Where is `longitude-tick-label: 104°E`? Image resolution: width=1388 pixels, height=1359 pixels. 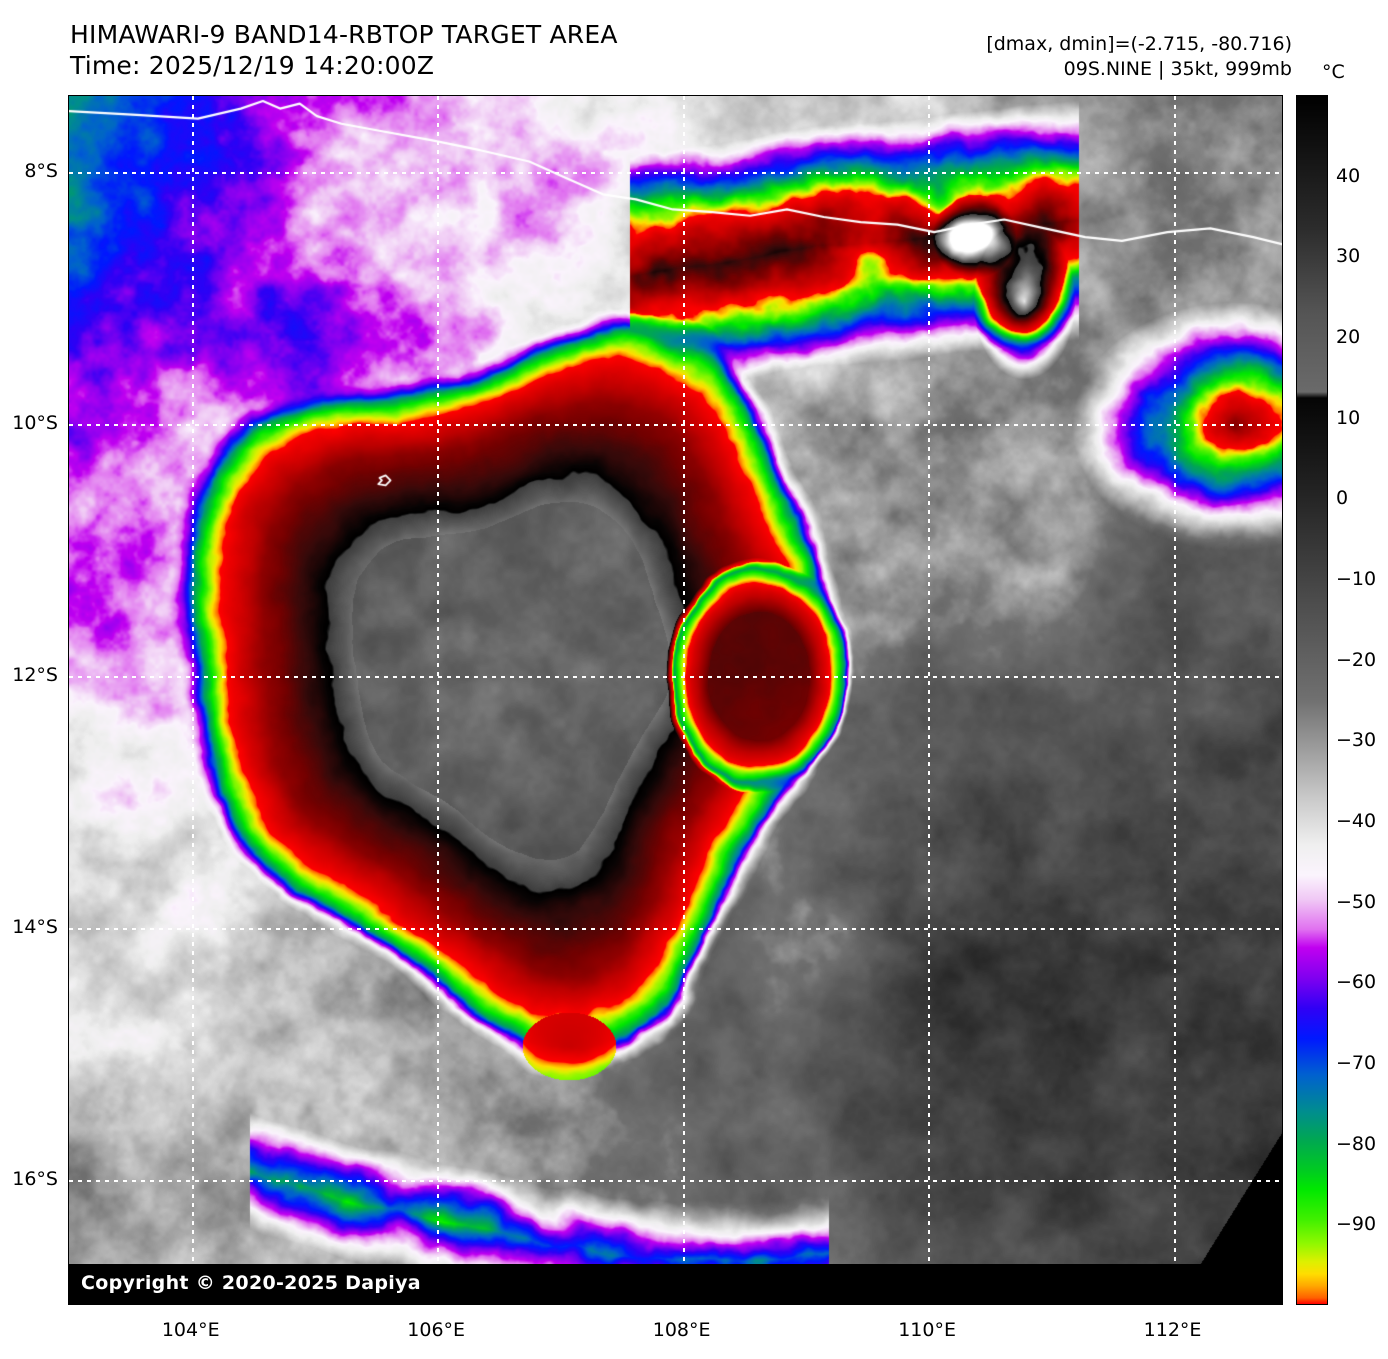
longitude-tick-label: 104°E is located at coordinates (190, 1330).